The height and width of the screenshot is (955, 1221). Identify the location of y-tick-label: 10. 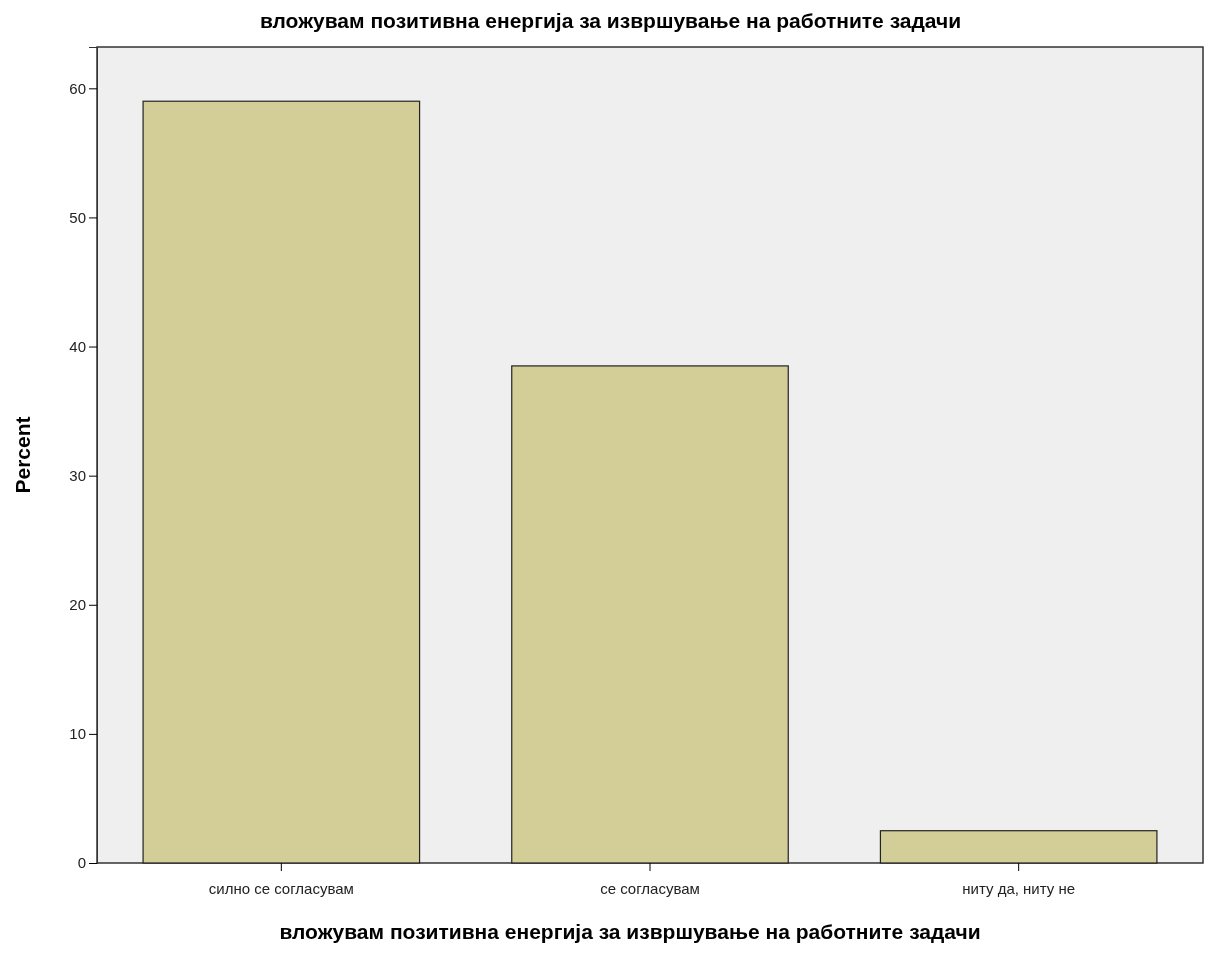
(77, 734).